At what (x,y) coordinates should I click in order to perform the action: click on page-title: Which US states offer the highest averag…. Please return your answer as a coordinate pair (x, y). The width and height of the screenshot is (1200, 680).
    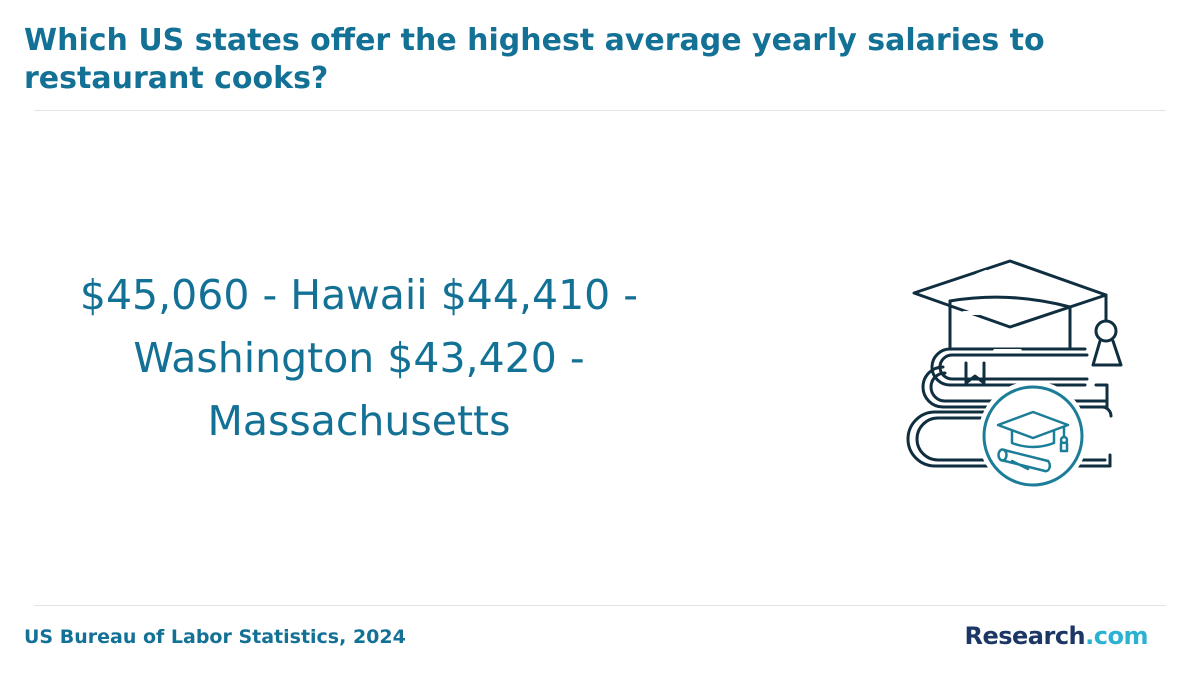
    Looking at the image, I should click on (534, 59).